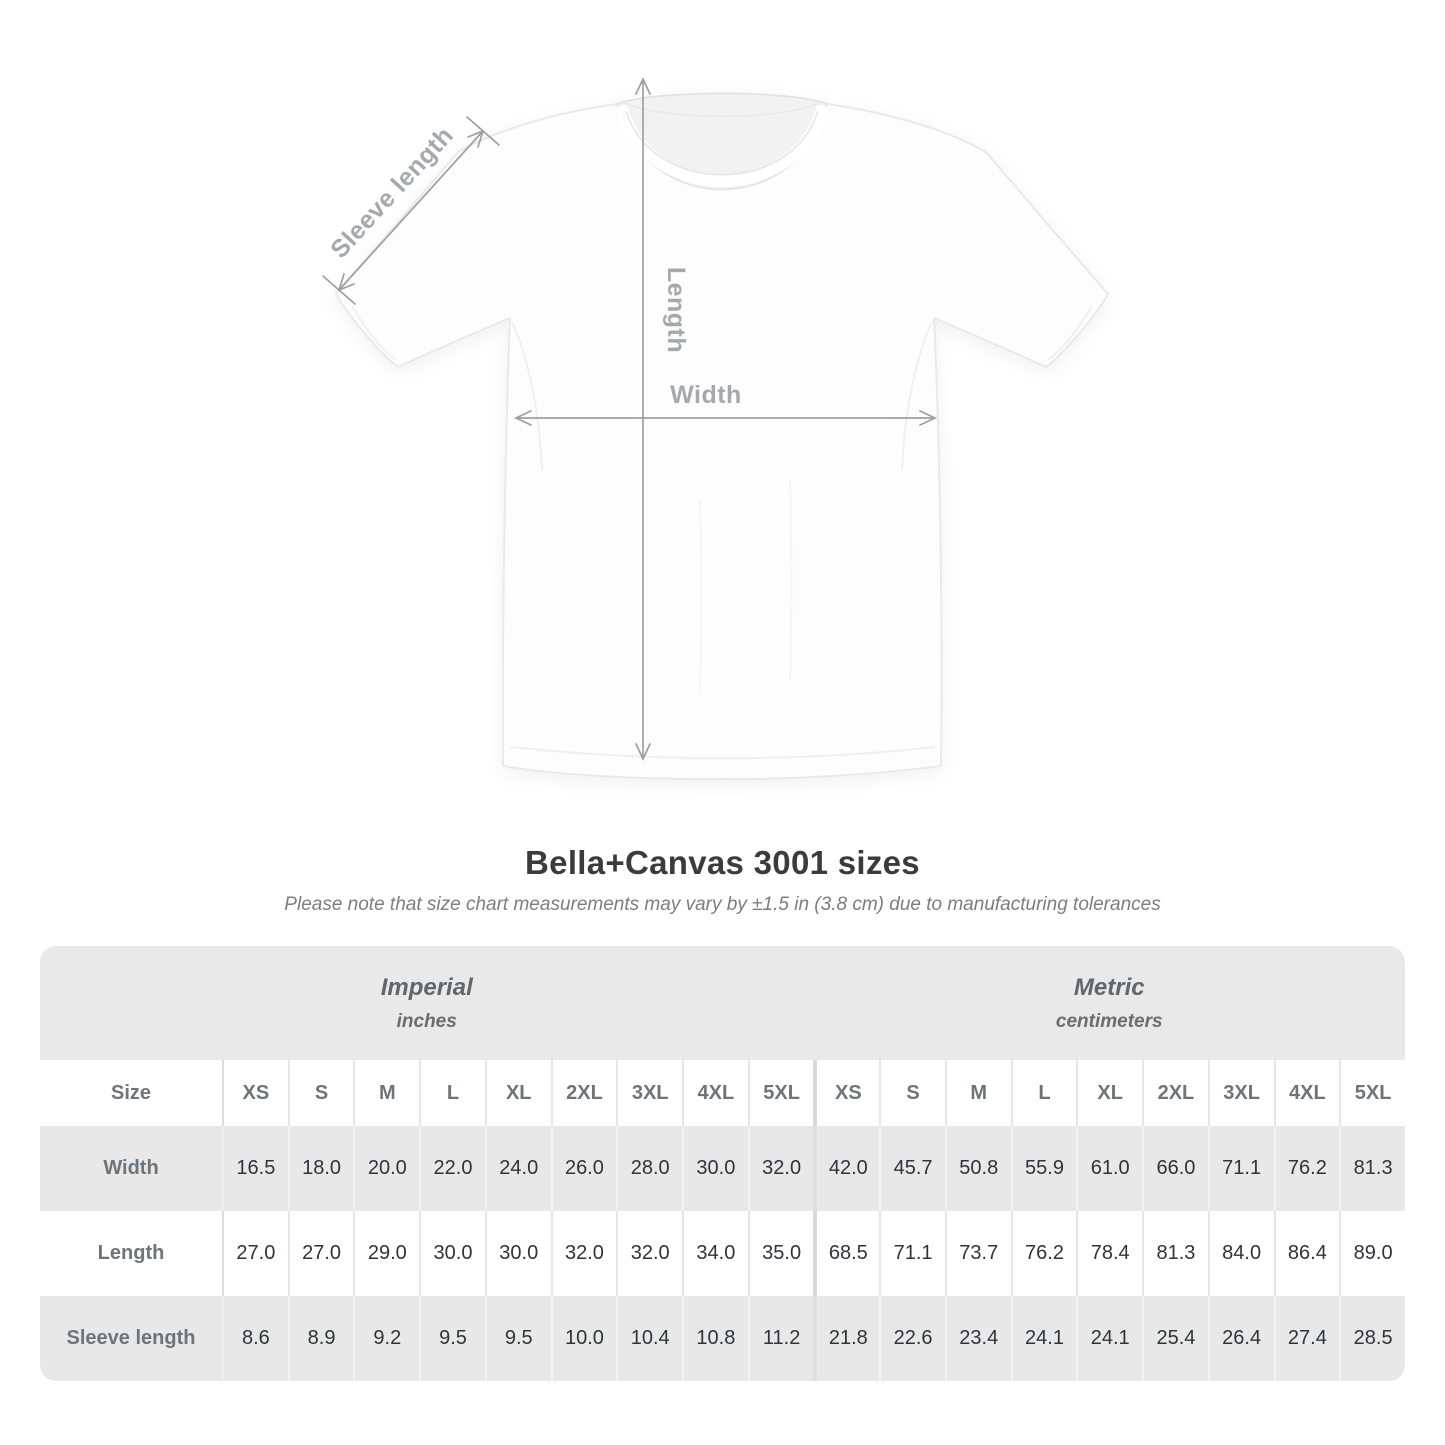  I want to click on value-cell: 18.0, so click(320, 1168).